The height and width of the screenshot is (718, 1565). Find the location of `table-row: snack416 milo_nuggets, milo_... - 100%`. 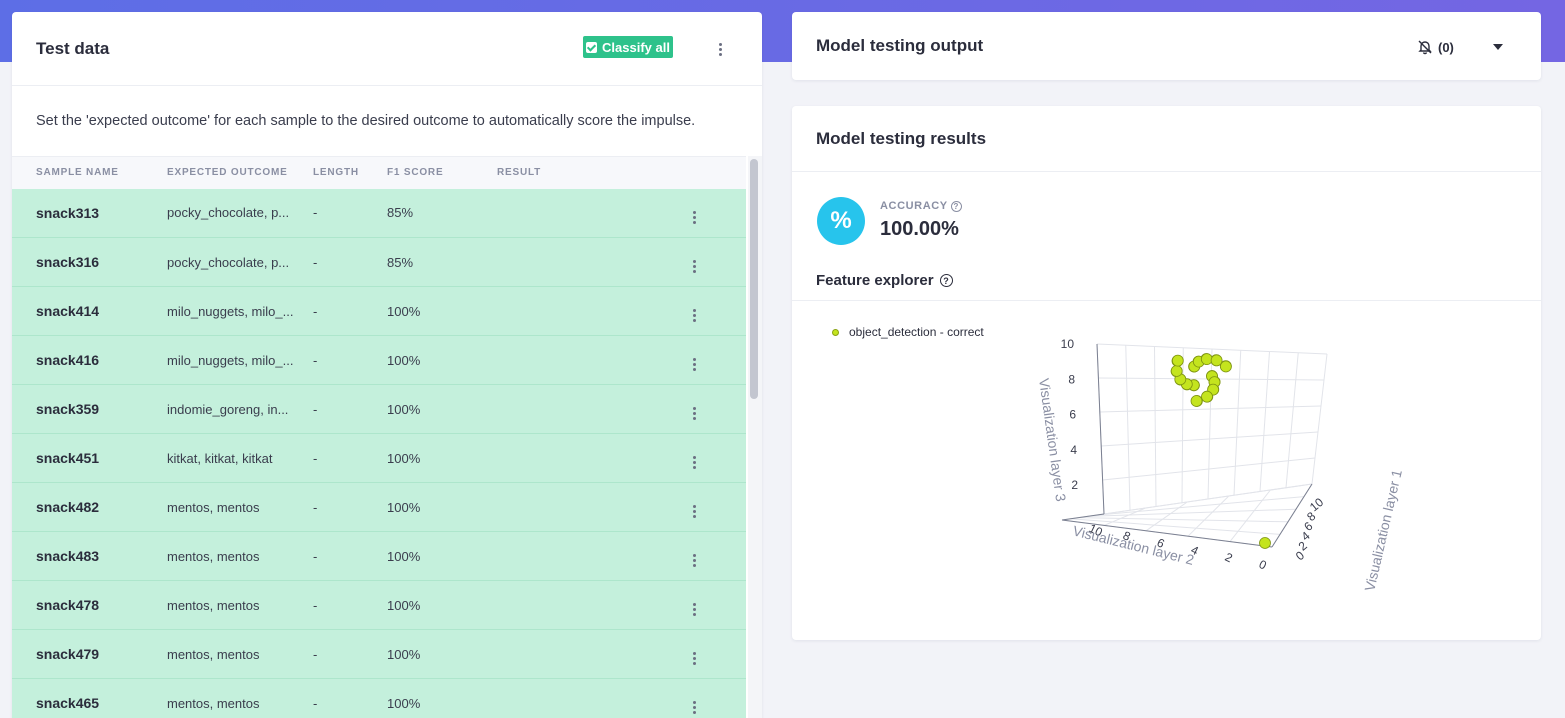

table-row: snack416 milo_nuggets, milo_... - 100% is located at coordinates (379, 360).